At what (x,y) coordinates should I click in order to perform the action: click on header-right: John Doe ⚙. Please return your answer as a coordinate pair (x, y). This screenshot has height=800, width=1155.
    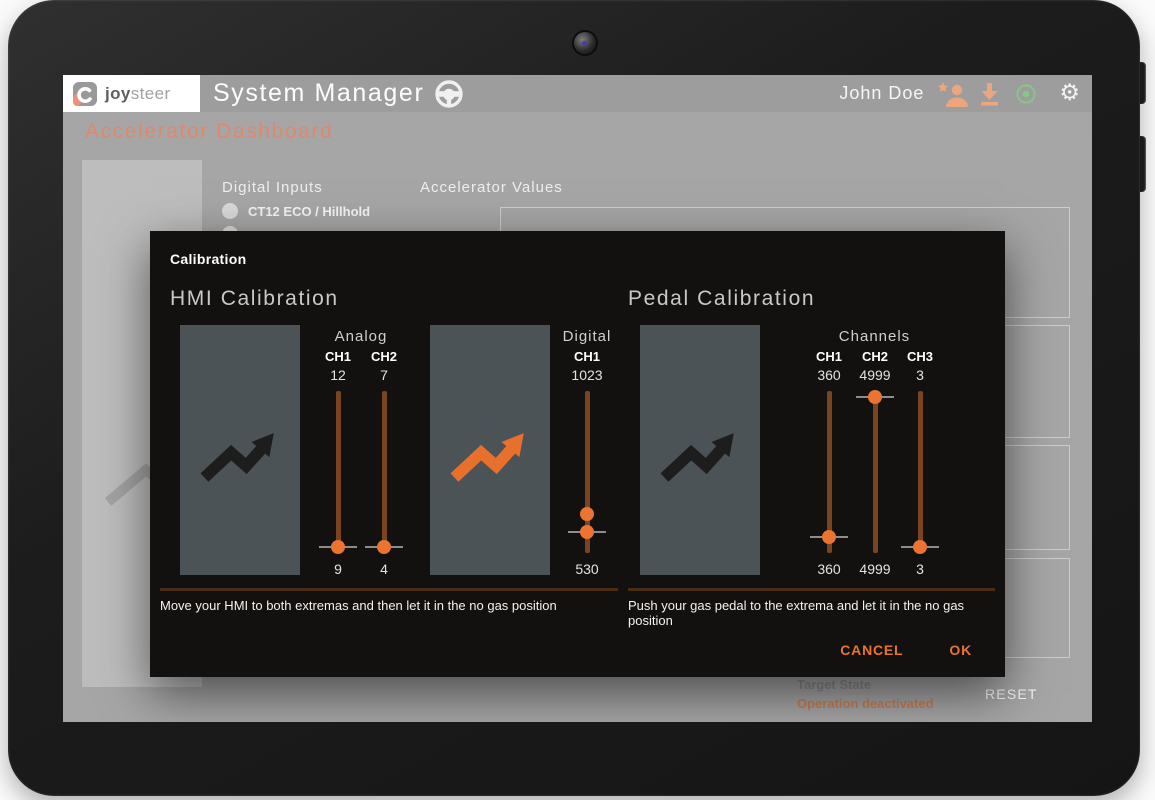
    Looking at the image, I should click on (965, 94).